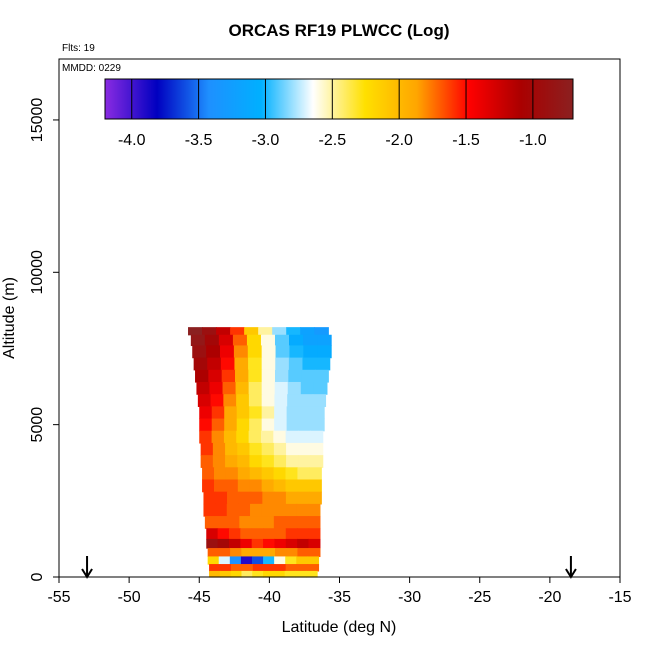  Describe the element at coordinates (129, 597) in the screenshot. I see `x-tick-label: -50` at that location.